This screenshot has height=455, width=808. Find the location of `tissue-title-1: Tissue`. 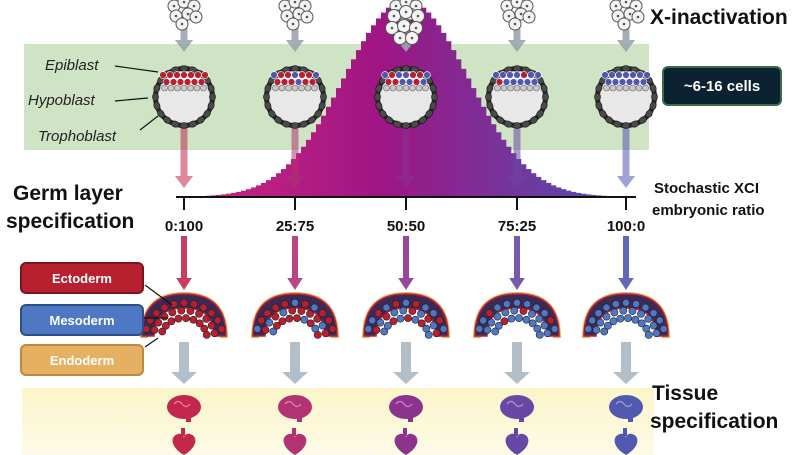

tissue-title-1: Tissue is located at coordinates (685, 393).